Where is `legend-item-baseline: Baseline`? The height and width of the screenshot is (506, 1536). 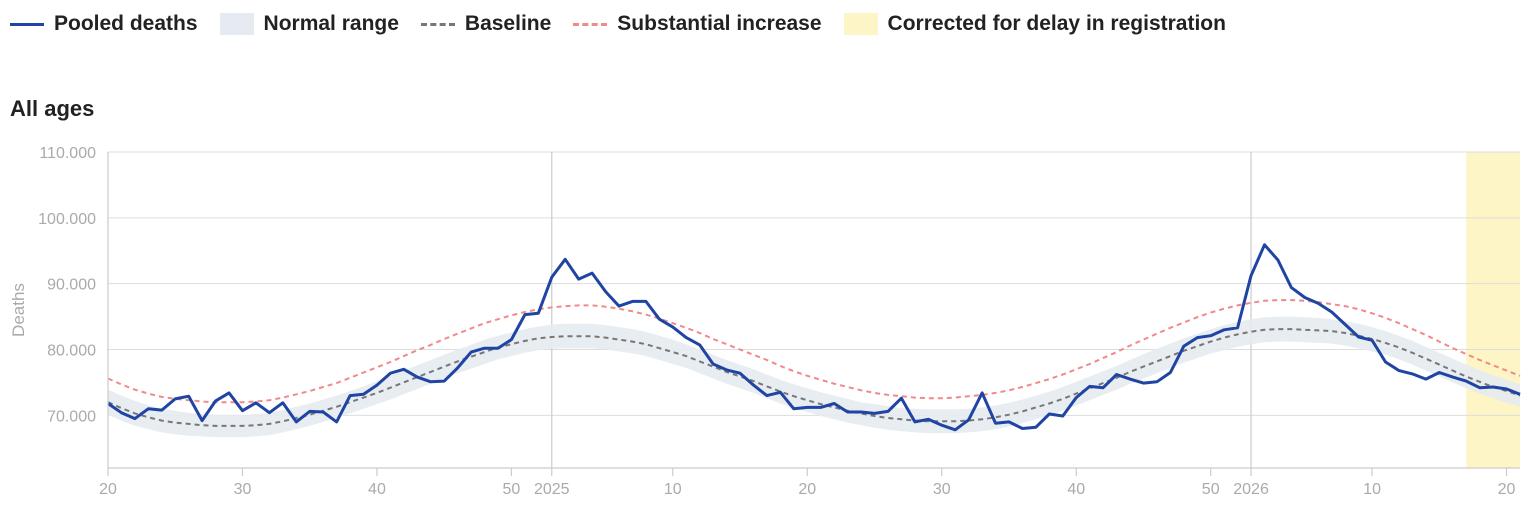 legend-item-baseline: Baseline is located at coordinates (486, 24).